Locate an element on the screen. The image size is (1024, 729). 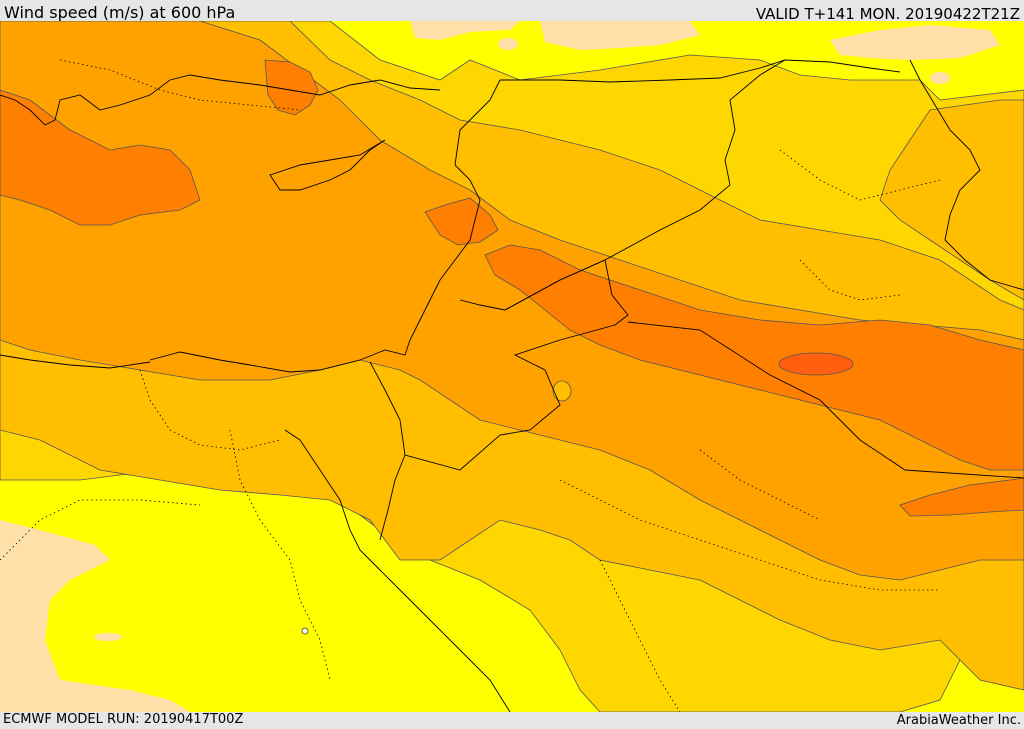
model-run-label: ECMWF MODEL RUN: 20190417T00Z is located at coordinates (123, 719).